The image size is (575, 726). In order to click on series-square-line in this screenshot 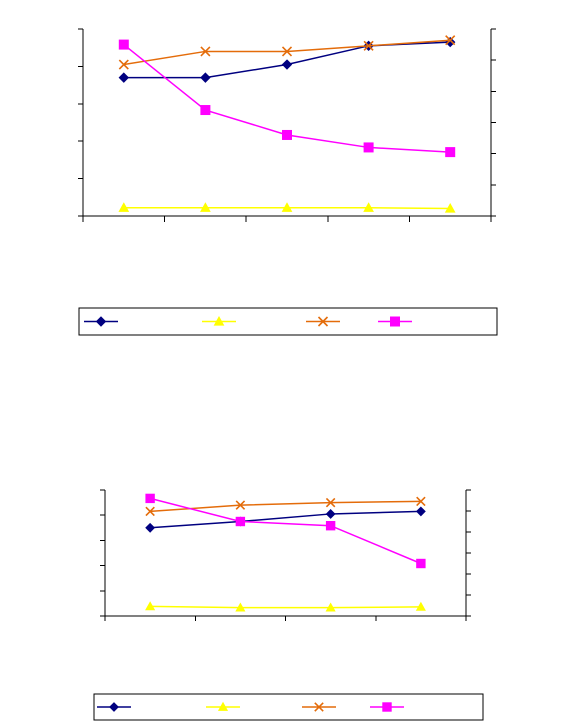, I will do `click(285, 531)`.